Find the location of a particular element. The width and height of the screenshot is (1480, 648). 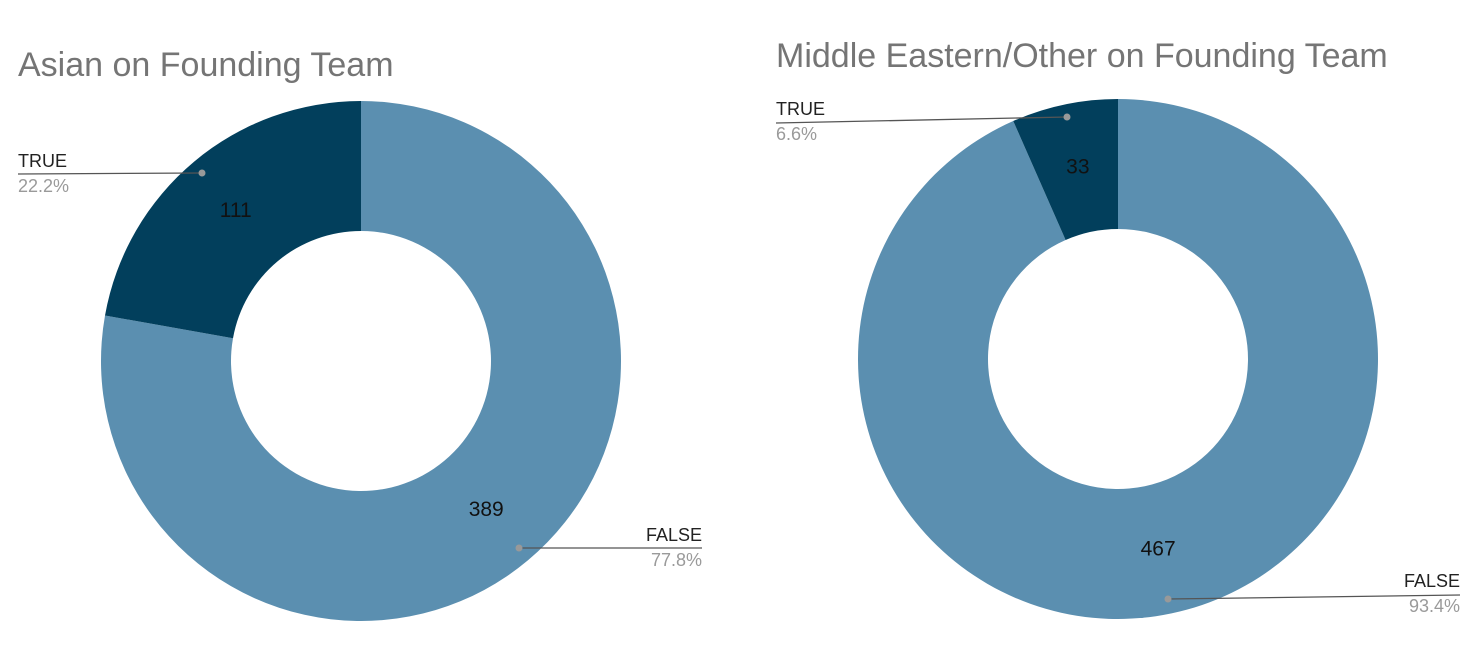

slice-true-asian is located at coordinates (233, 220).